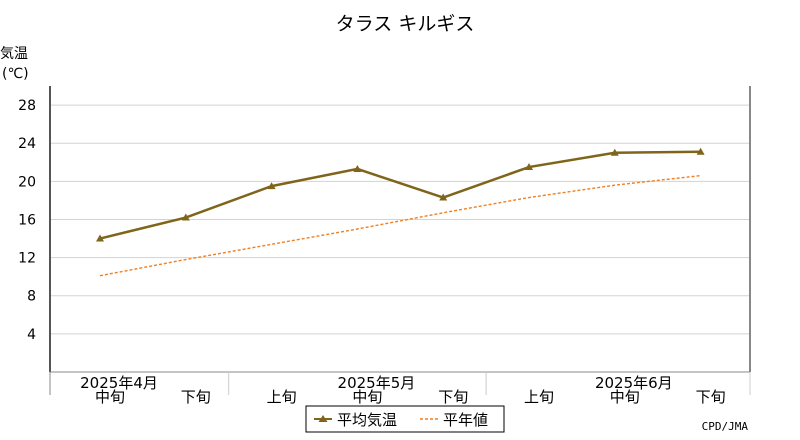 Image resolution: width=800 pixels, height=440 pixels. What do you see at coordinates (323, 418) in the screenshot?
I see `legend-average-marker` at bounding box center [323, 418].